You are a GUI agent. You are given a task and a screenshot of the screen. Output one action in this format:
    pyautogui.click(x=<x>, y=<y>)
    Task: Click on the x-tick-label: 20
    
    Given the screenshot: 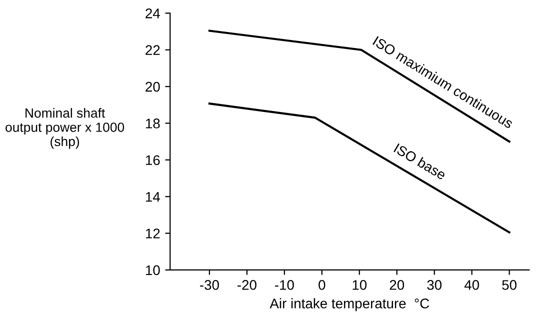 What is the action you would take?
    pyautogui.click(x=397, y=285)
    